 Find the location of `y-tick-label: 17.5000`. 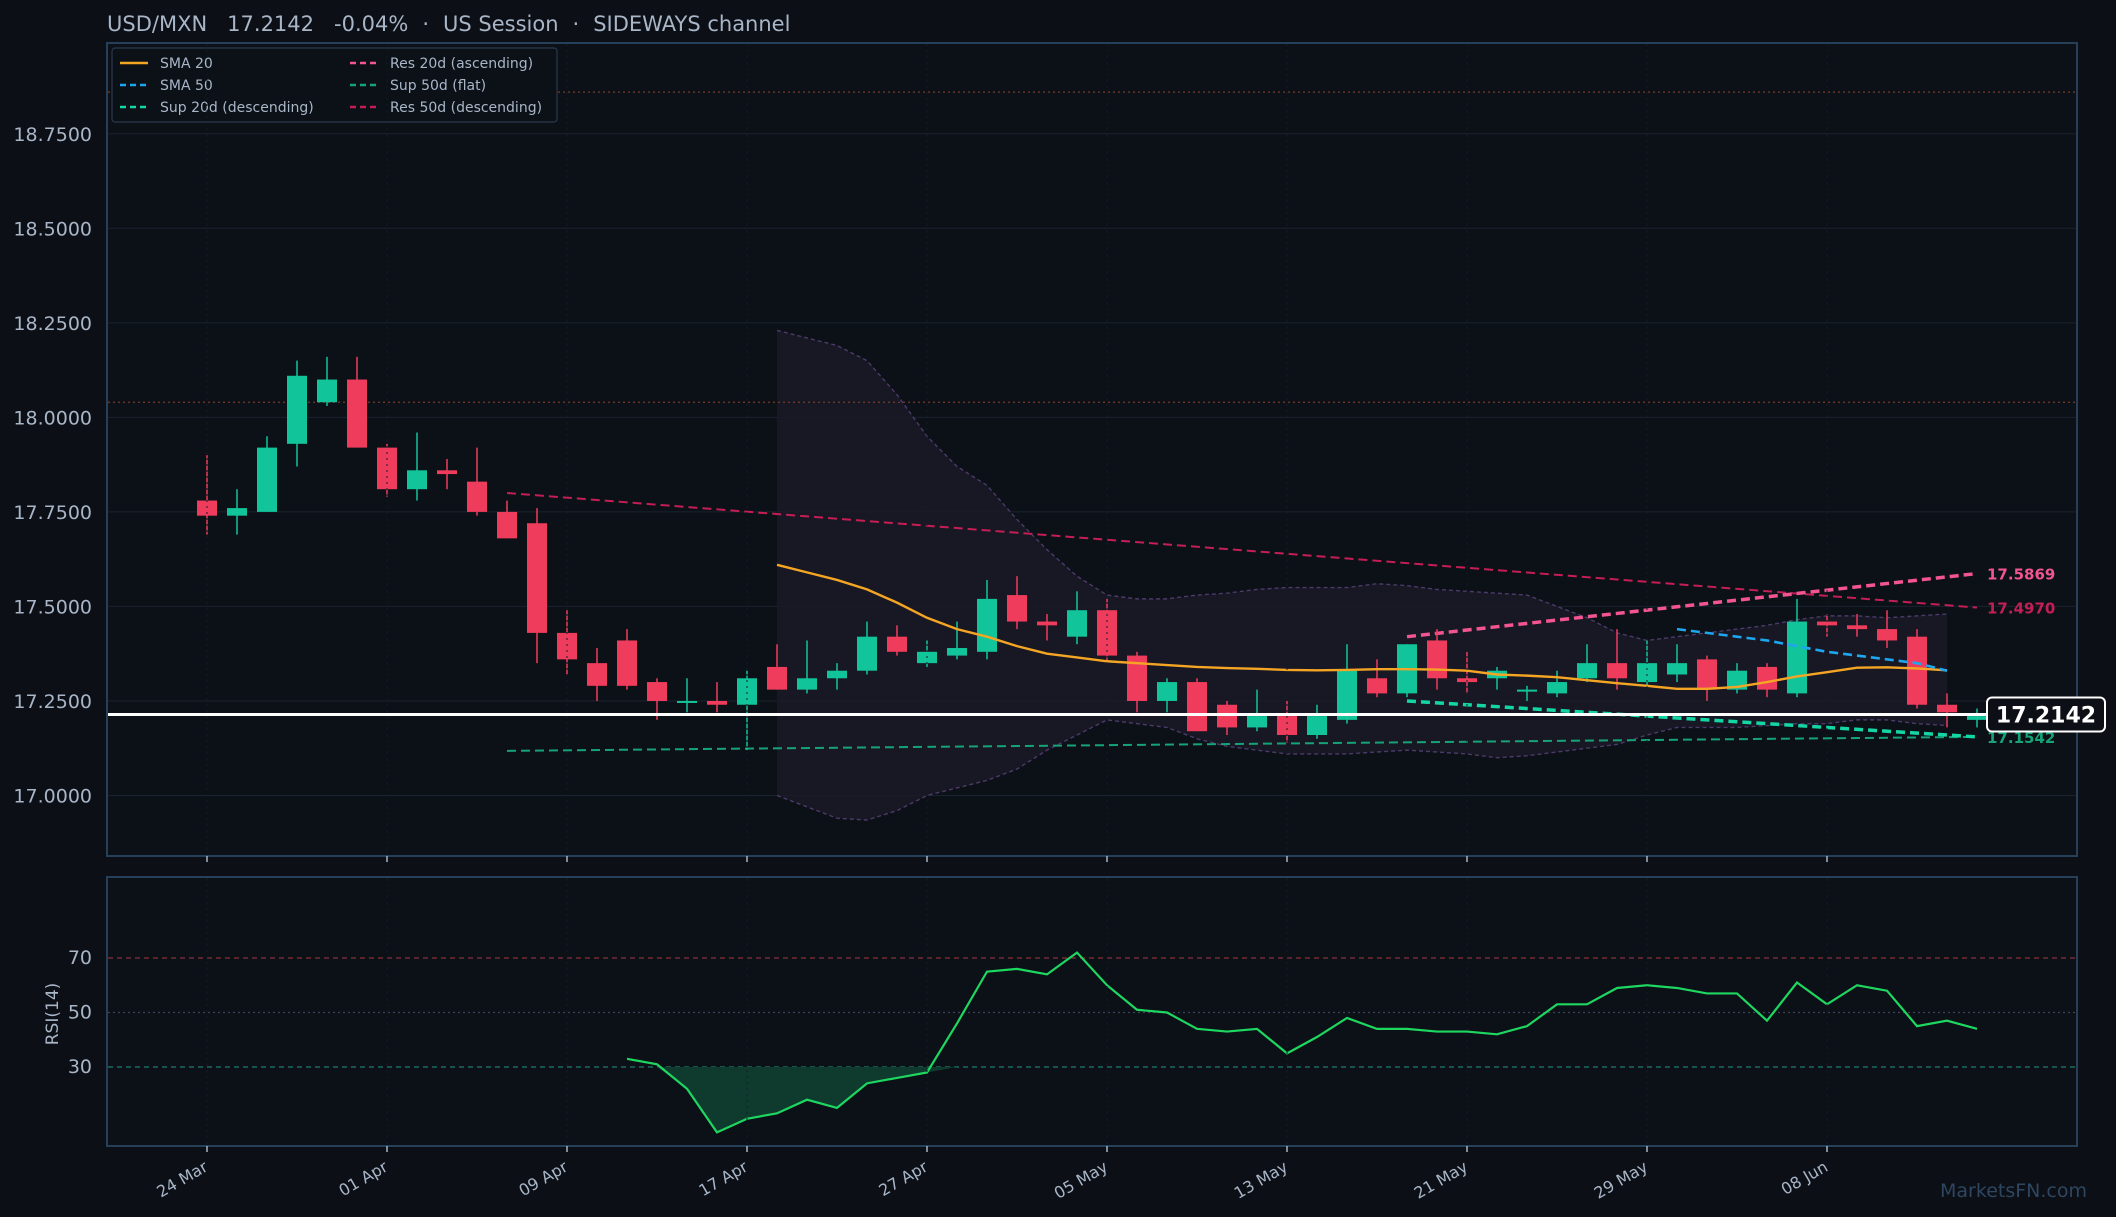

y-tick-label: 17.5000 is located at coordinates (52, 607).